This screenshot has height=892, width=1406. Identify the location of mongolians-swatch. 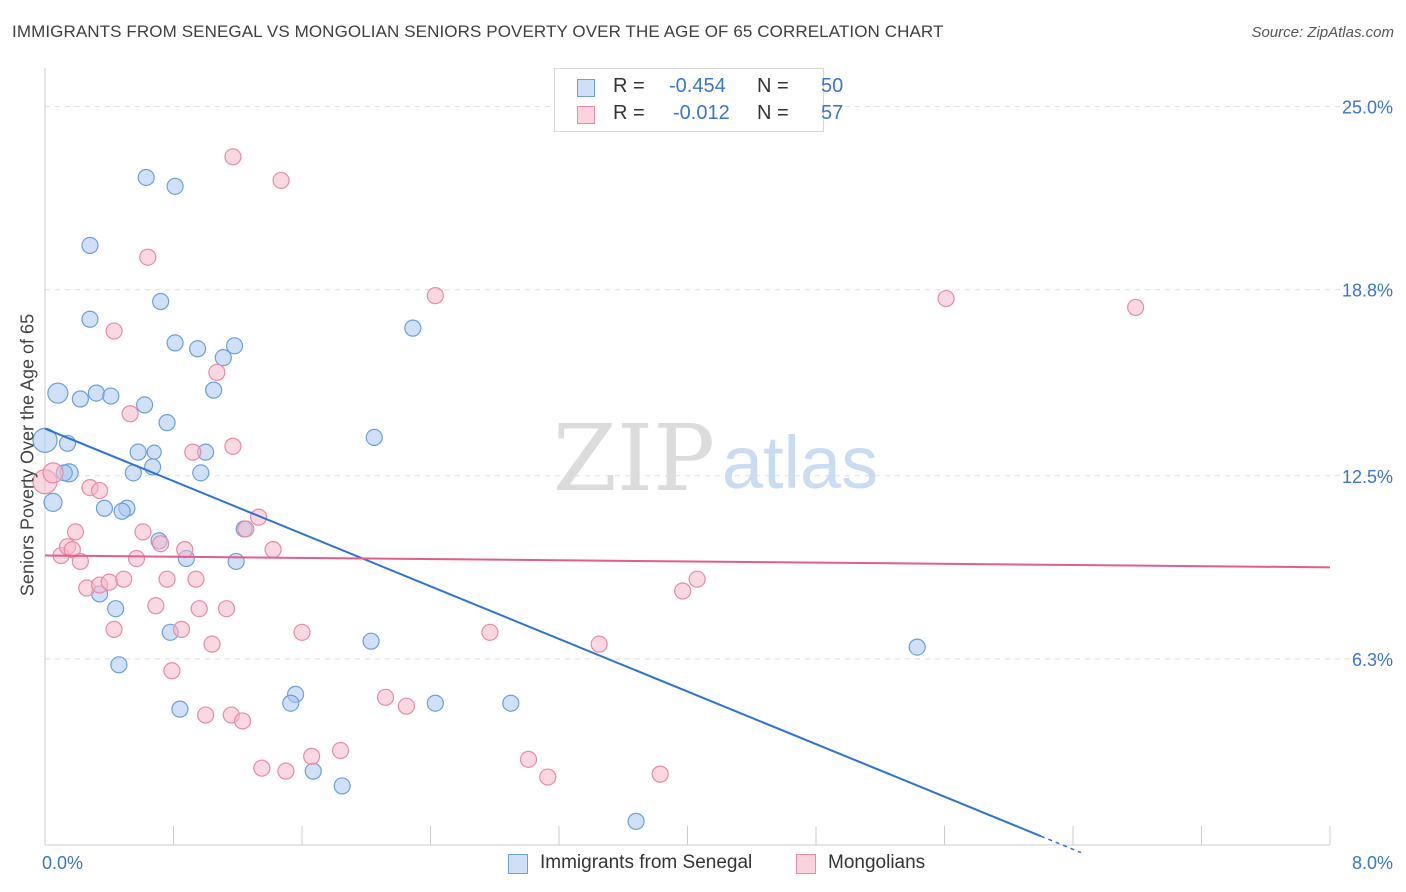
(586, 115).